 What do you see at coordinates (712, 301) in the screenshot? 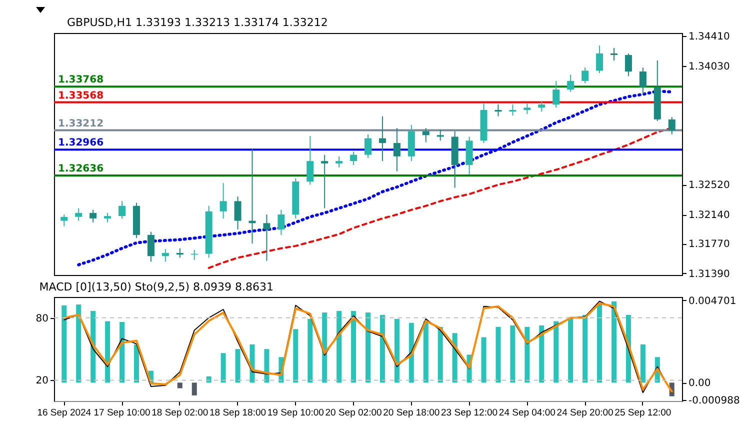
I see `y2-tick-label: 0.004701` at bounding box center [712, 301].